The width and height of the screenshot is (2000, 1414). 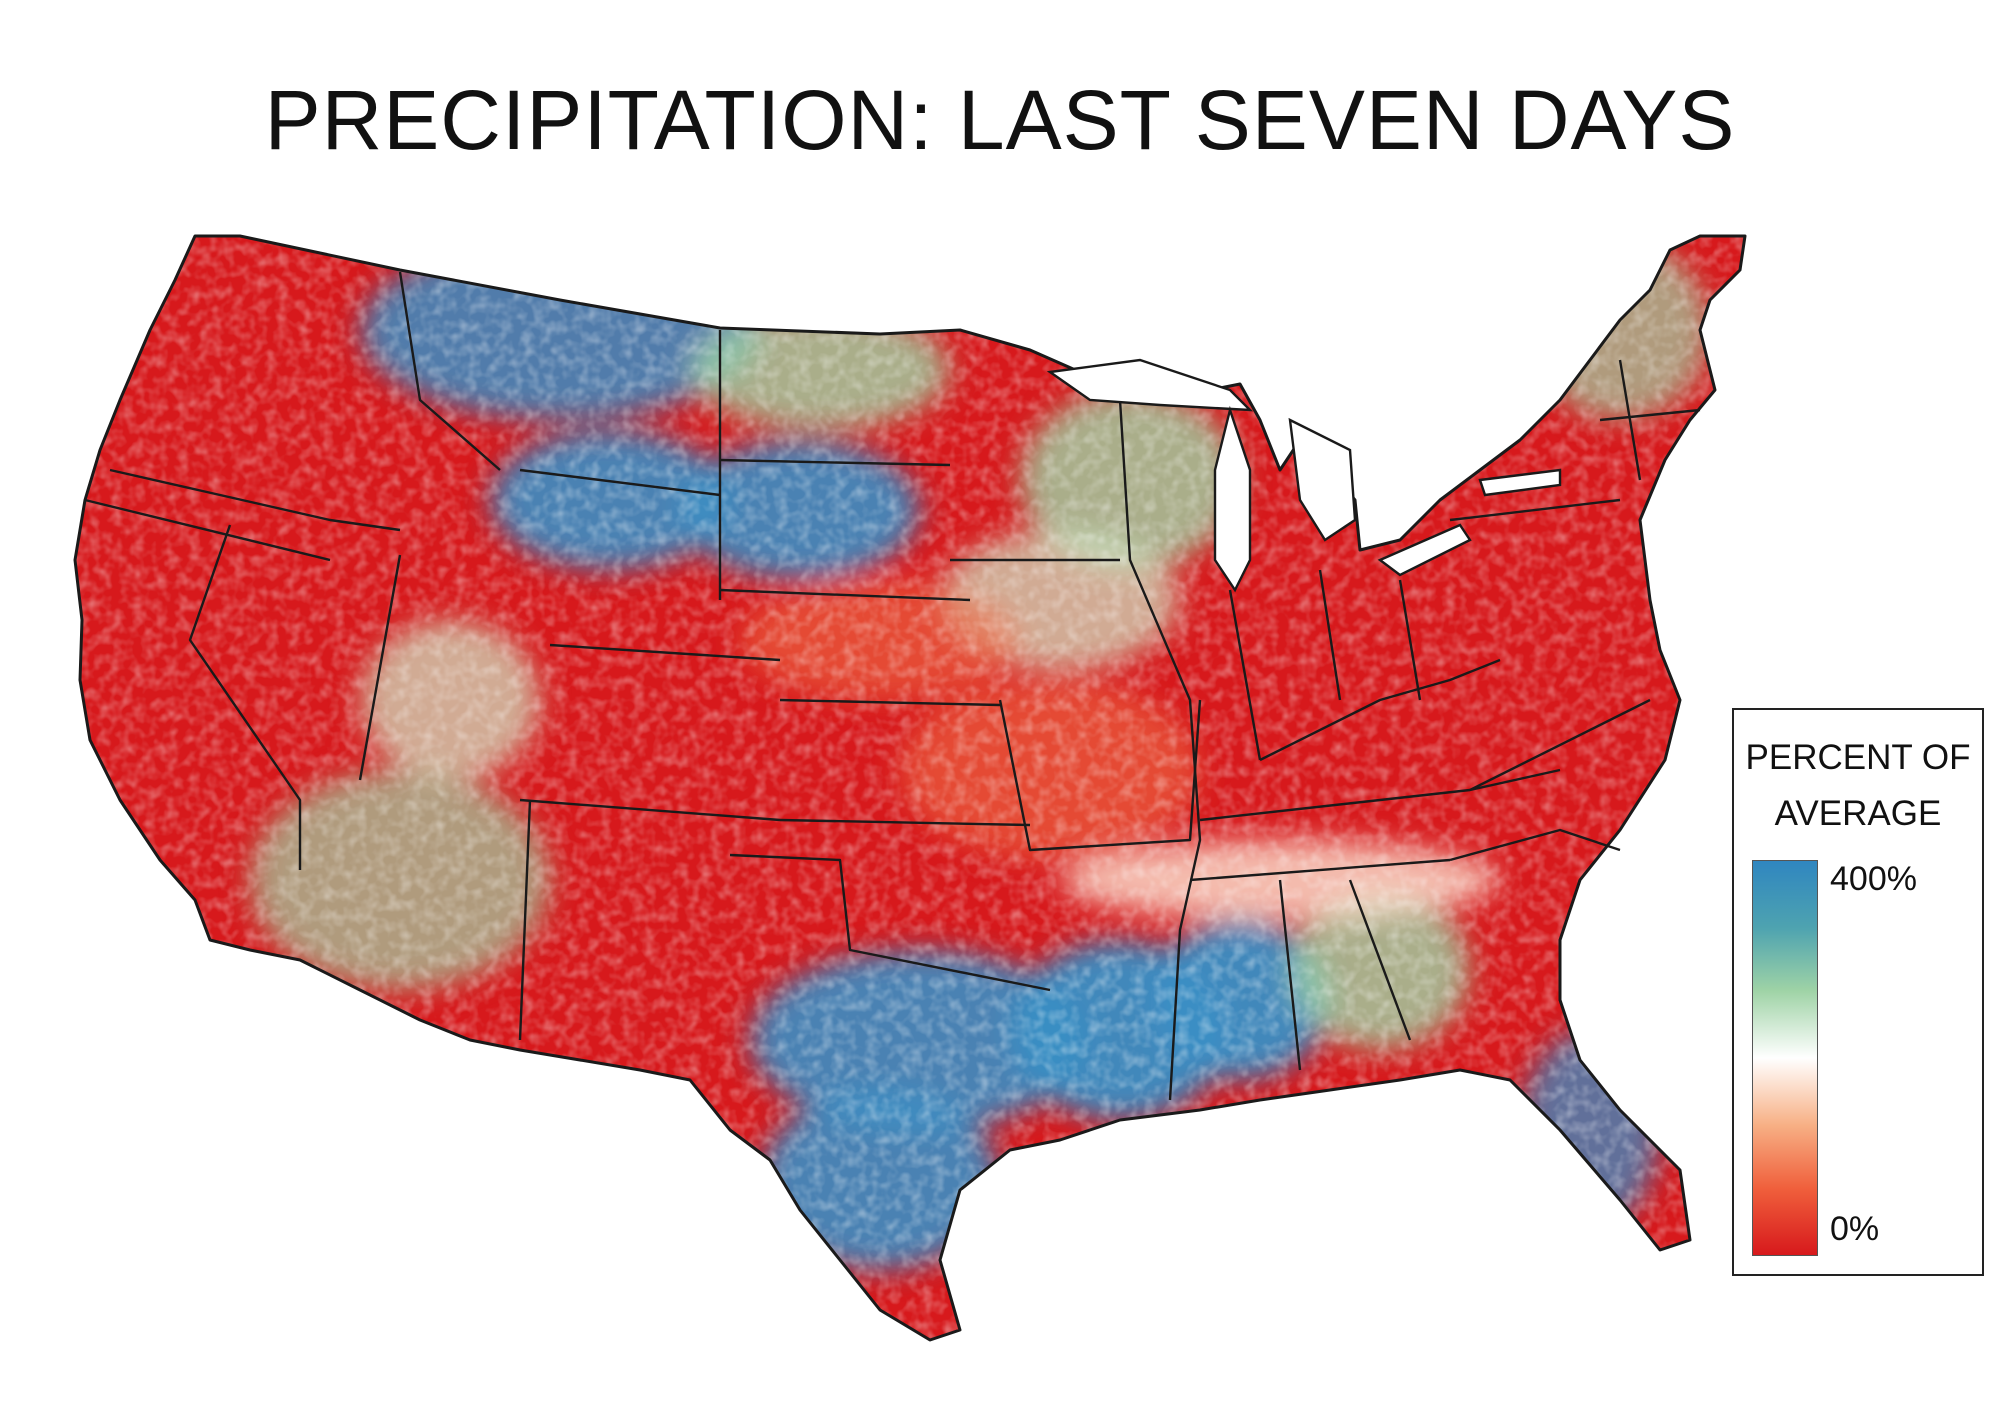 I want to click on border-ca-nv, so click(x=245, y=697).